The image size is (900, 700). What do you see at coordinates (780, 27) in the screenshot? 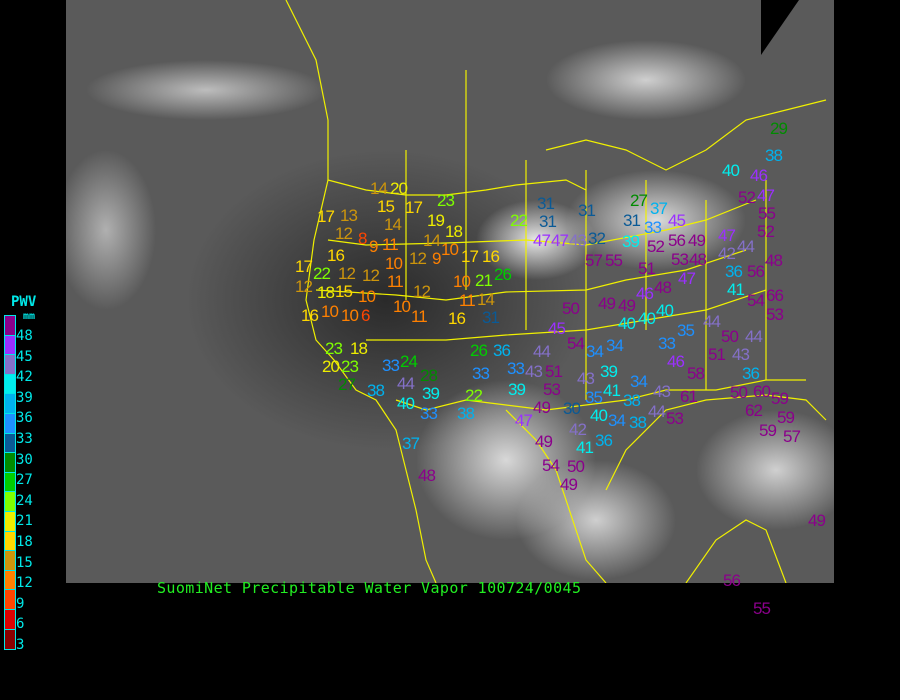
I see `no-data-corner` at bounding box center [780, 27].